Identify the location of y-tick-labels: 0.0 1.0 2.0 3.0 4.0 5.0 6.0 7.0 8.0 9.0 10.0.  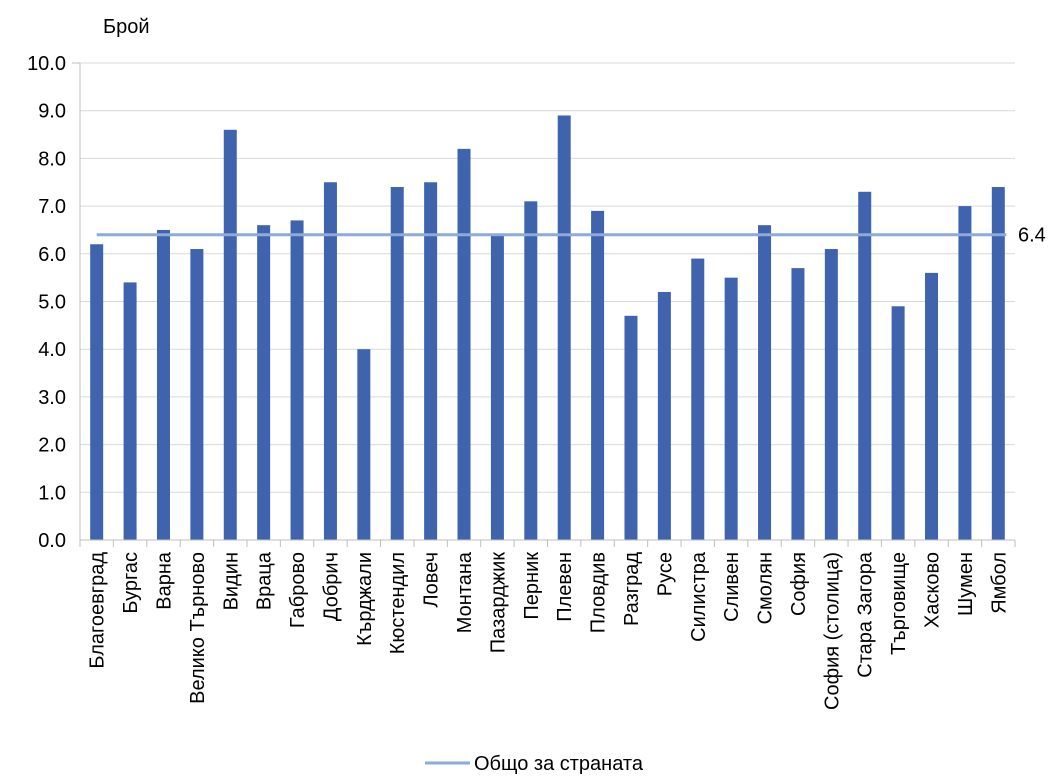
(46, 302).